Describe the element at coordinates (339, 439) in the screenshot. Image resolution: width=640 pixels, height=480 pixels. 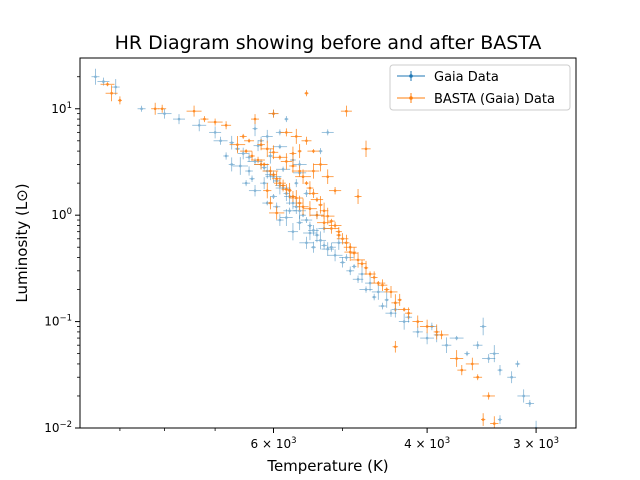
I see `x-axis: 6 × 103 4 × 103 3 × 103` at that location.